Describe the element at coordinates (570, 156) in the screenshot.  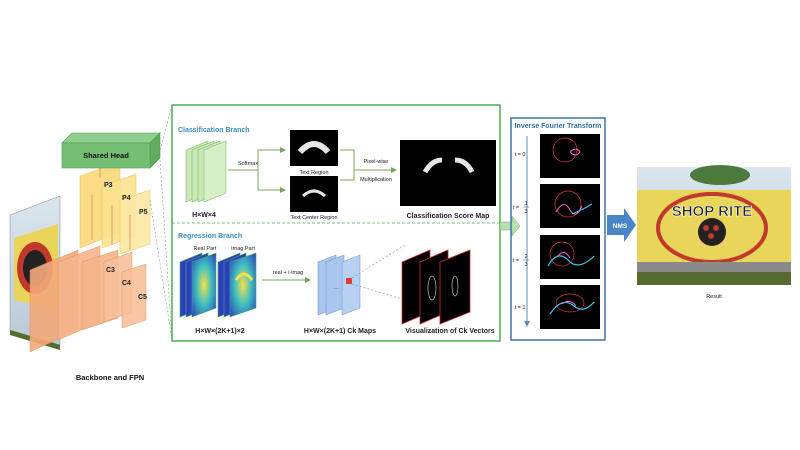
I see `ift-panel-t0` at that location.